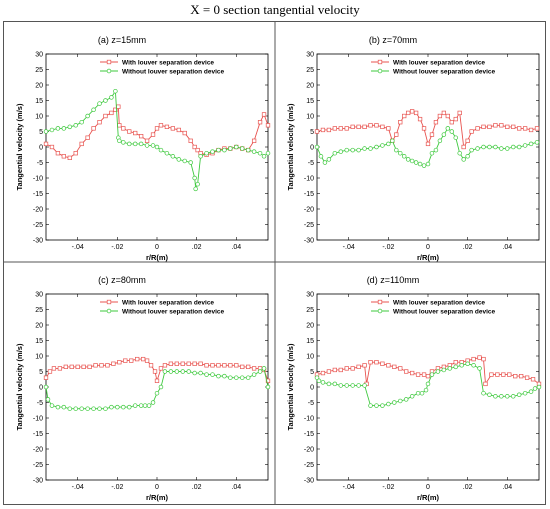 This screenshot has height=509, width=550. What do you see at coordinates (310, 117) in the screenshot?
I see `y-tick-label: 10` at bounding box center [310, 117].